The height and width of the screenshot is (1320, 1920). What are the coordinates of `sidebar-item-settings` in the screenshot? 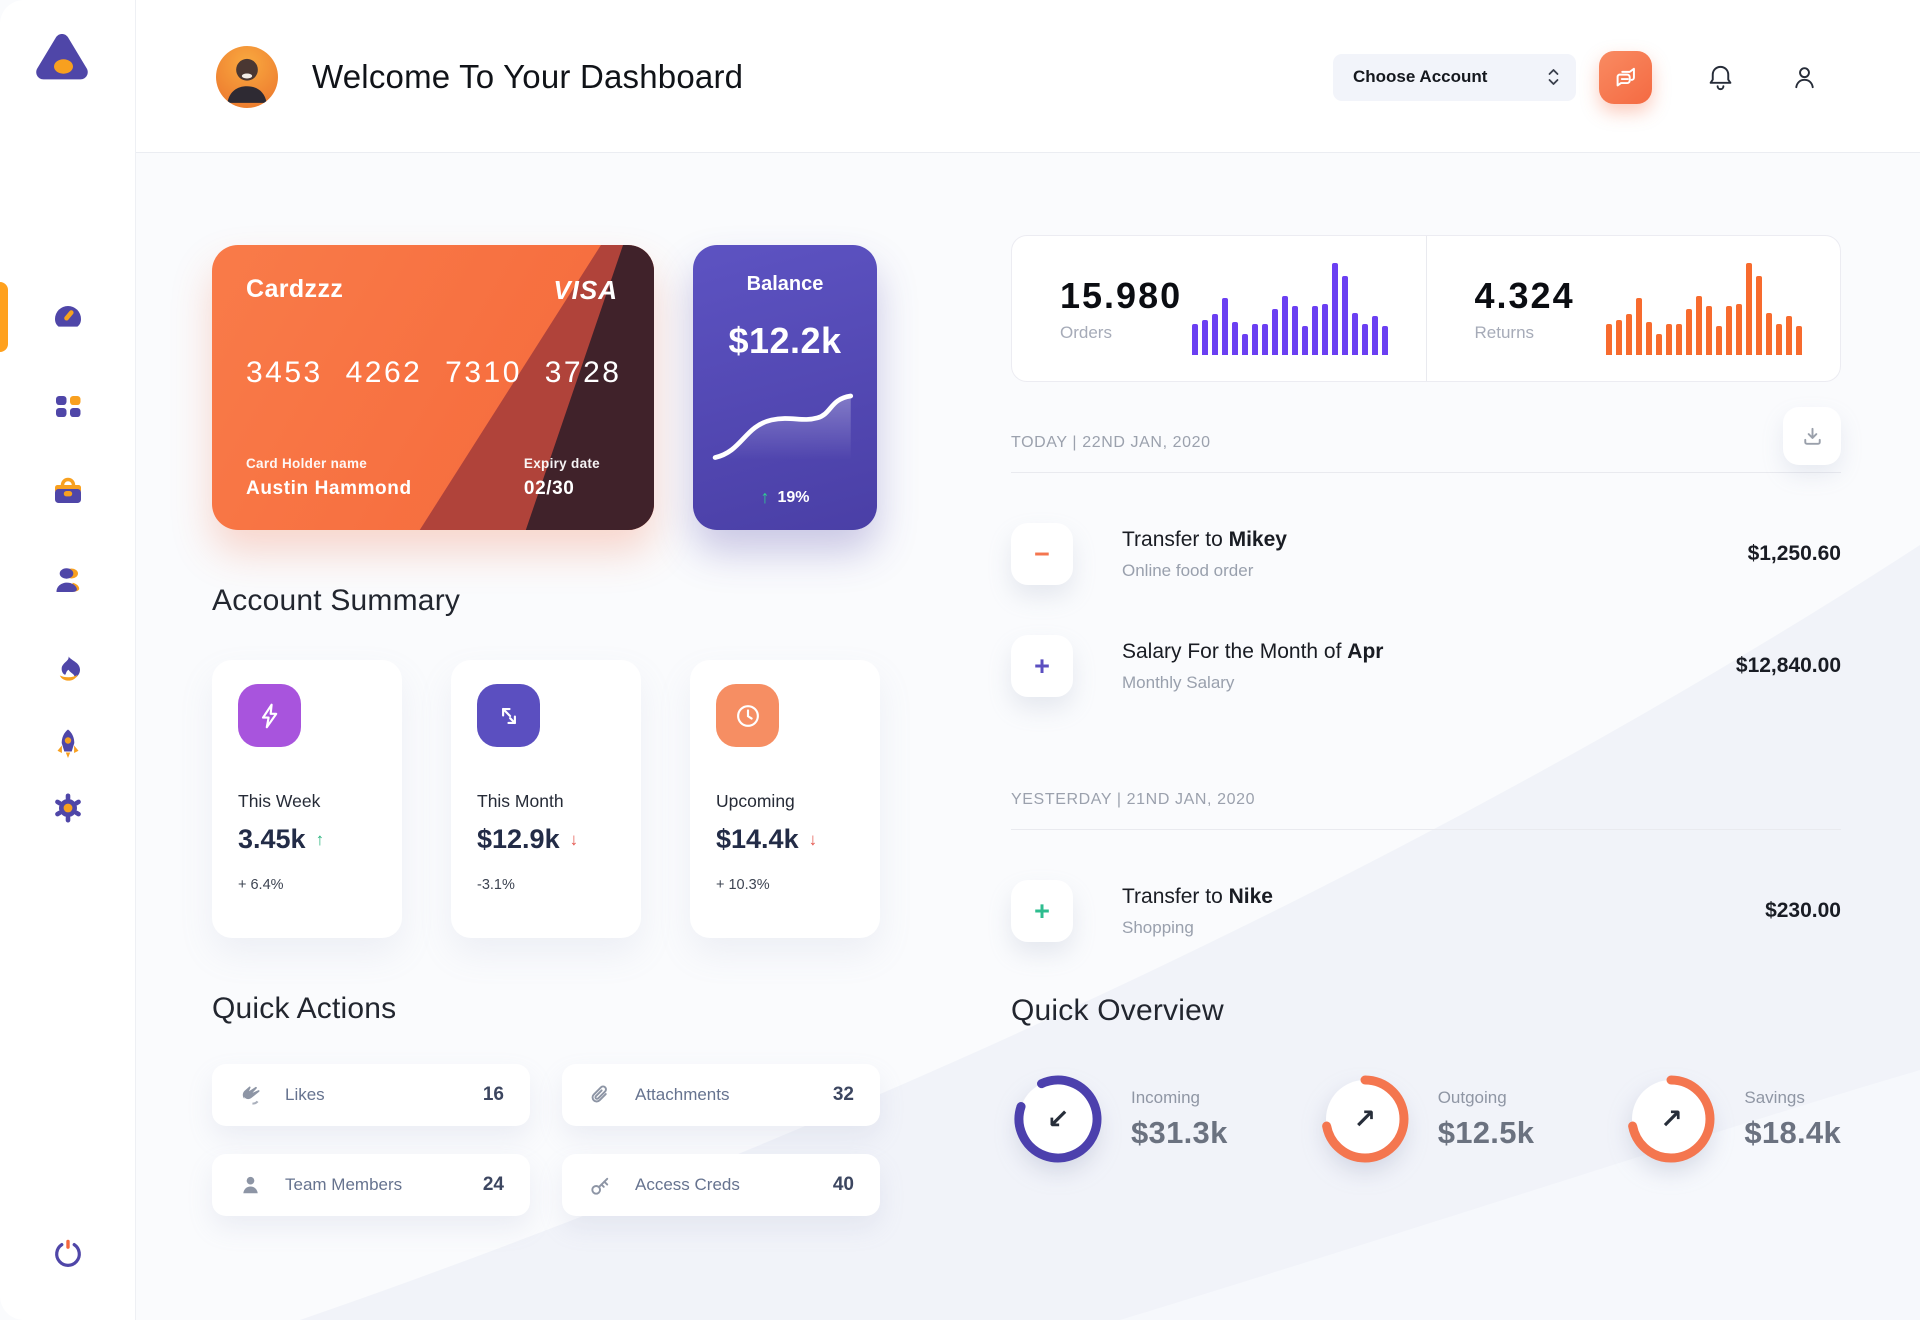 It's located at (68, 808).